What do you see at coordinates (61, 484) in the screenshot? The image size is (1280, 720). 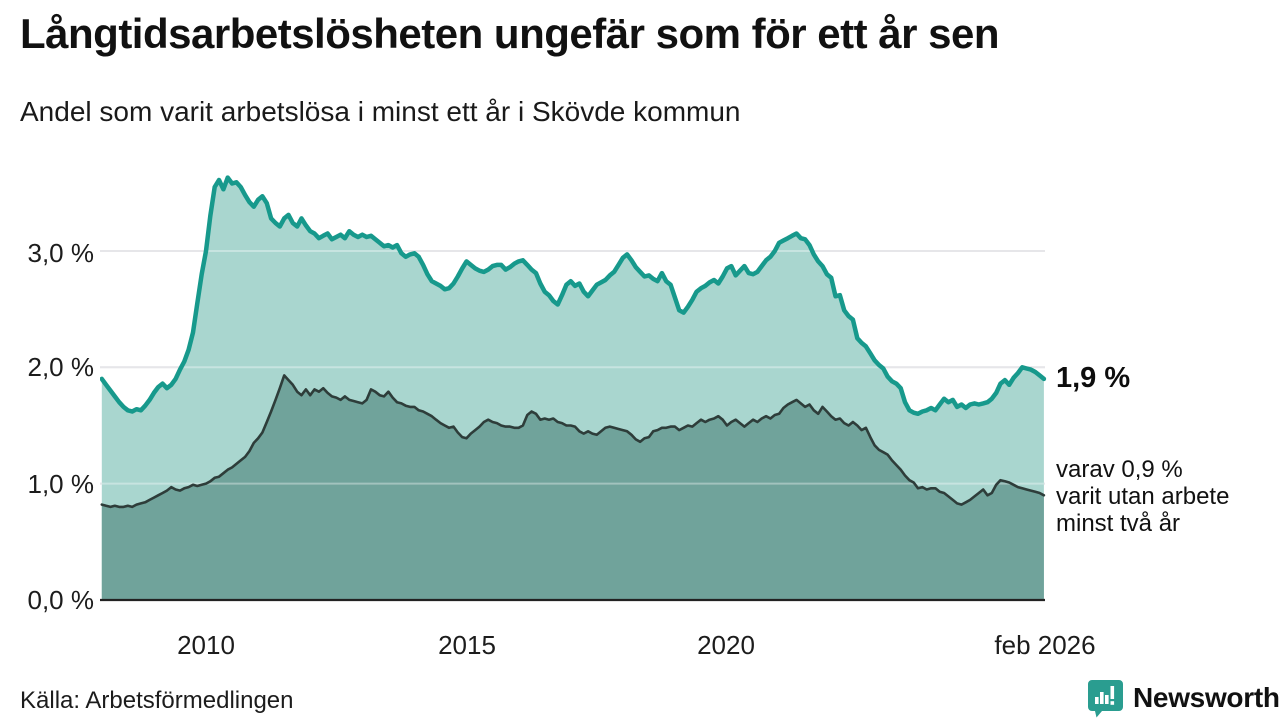 I see `y-axis-tick-label: 1,0 %` at bounding box center [61, 484].